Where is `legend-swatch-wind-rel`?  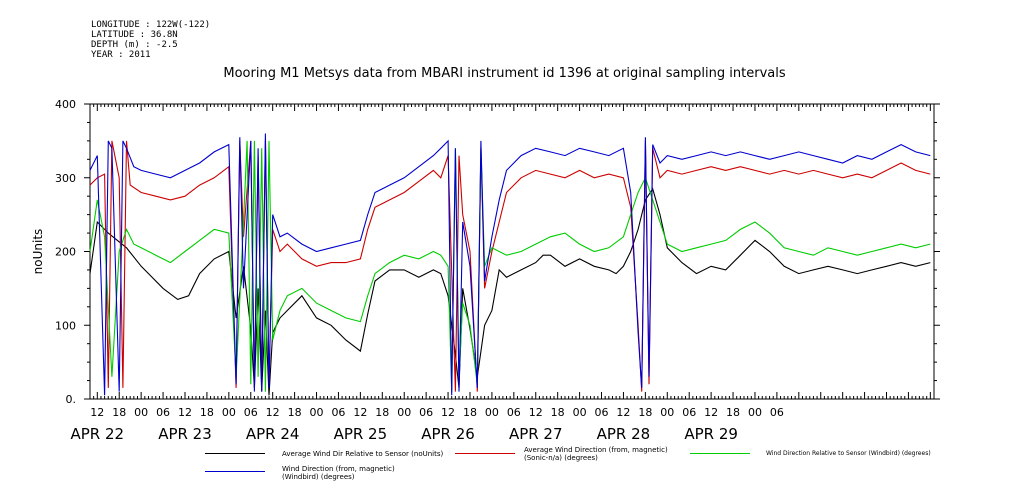 legend-swatch-wind-rel is located at coordinates (720, 453).